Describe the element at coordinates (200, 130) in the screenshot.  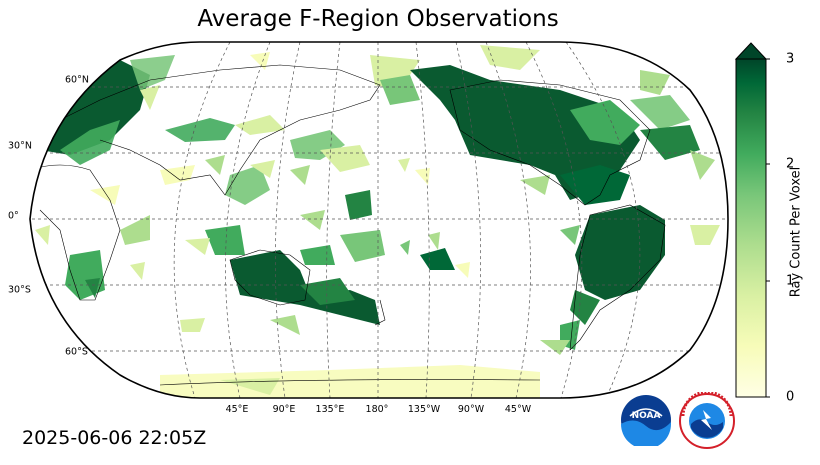
I see `patch-central-asia` at that location.